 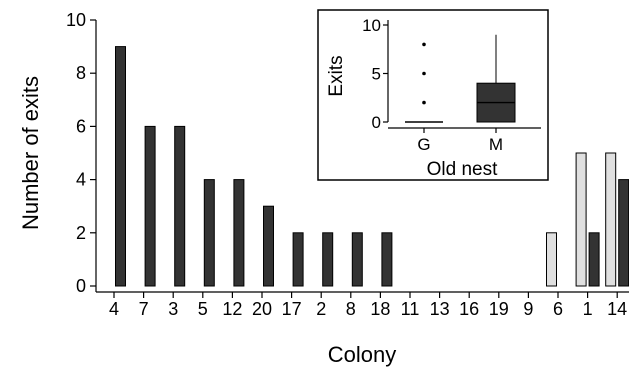 What do you see at coordinates (81, 286) in the screenshot?
I see `y-tick-label: 0` at bounding box center [81, 286].